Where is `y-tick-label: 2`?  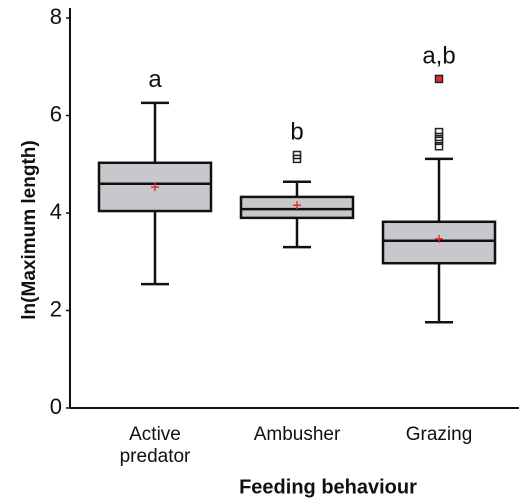
y-tick-label: 2 is located at coordinates (56, 308).